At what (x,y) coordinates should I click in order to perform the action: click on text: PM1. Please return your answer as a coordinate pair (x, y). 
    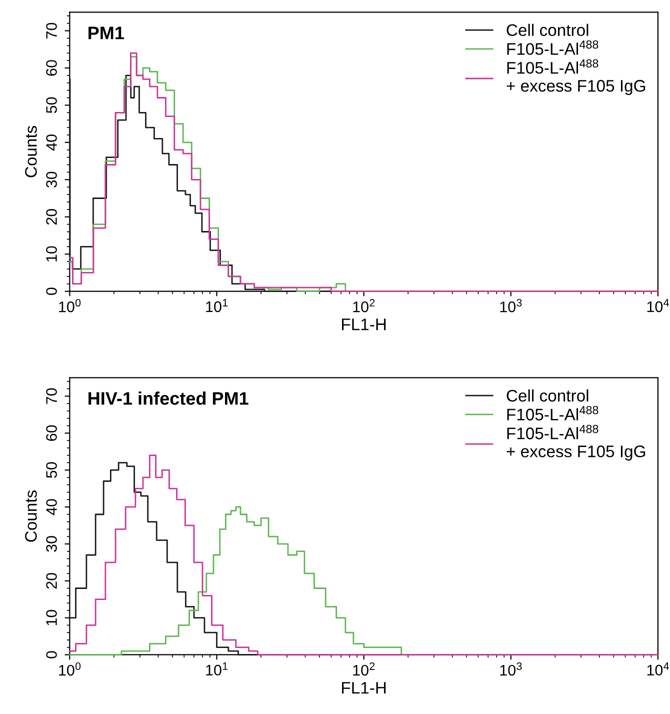
    Looking at the image, I should click on (106, 33).